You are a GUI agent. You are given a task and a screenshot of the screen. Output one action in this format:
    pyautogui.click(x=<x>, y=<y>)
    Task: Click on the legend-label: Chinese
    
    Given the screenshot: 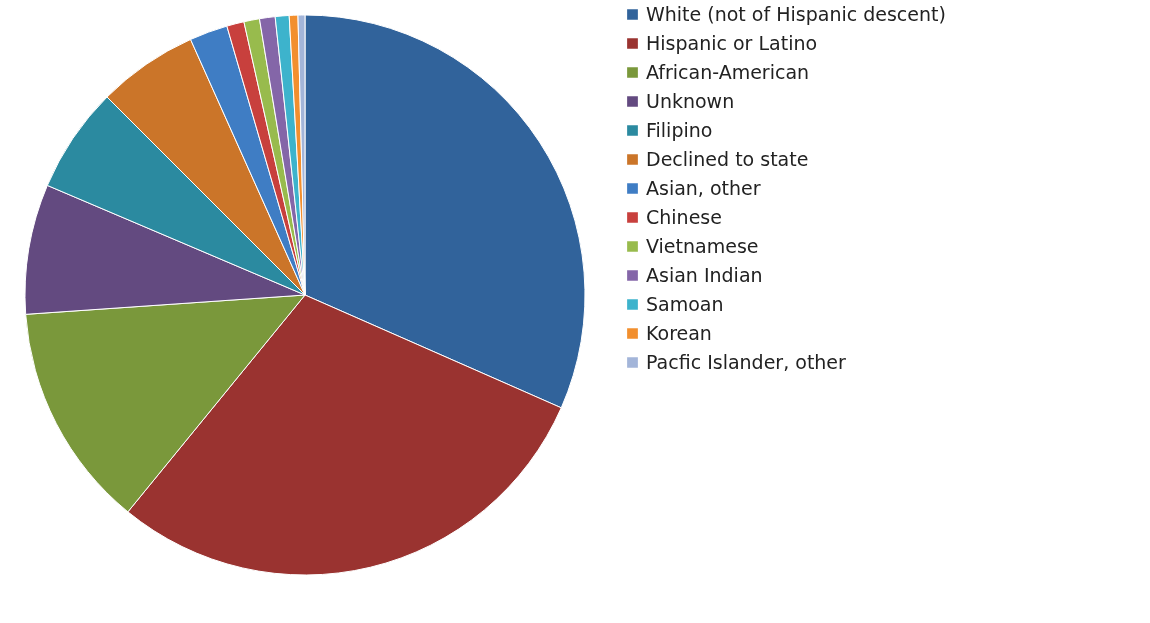 What is the action you would take?
    pyautogui.click(x=684, y=216)
    